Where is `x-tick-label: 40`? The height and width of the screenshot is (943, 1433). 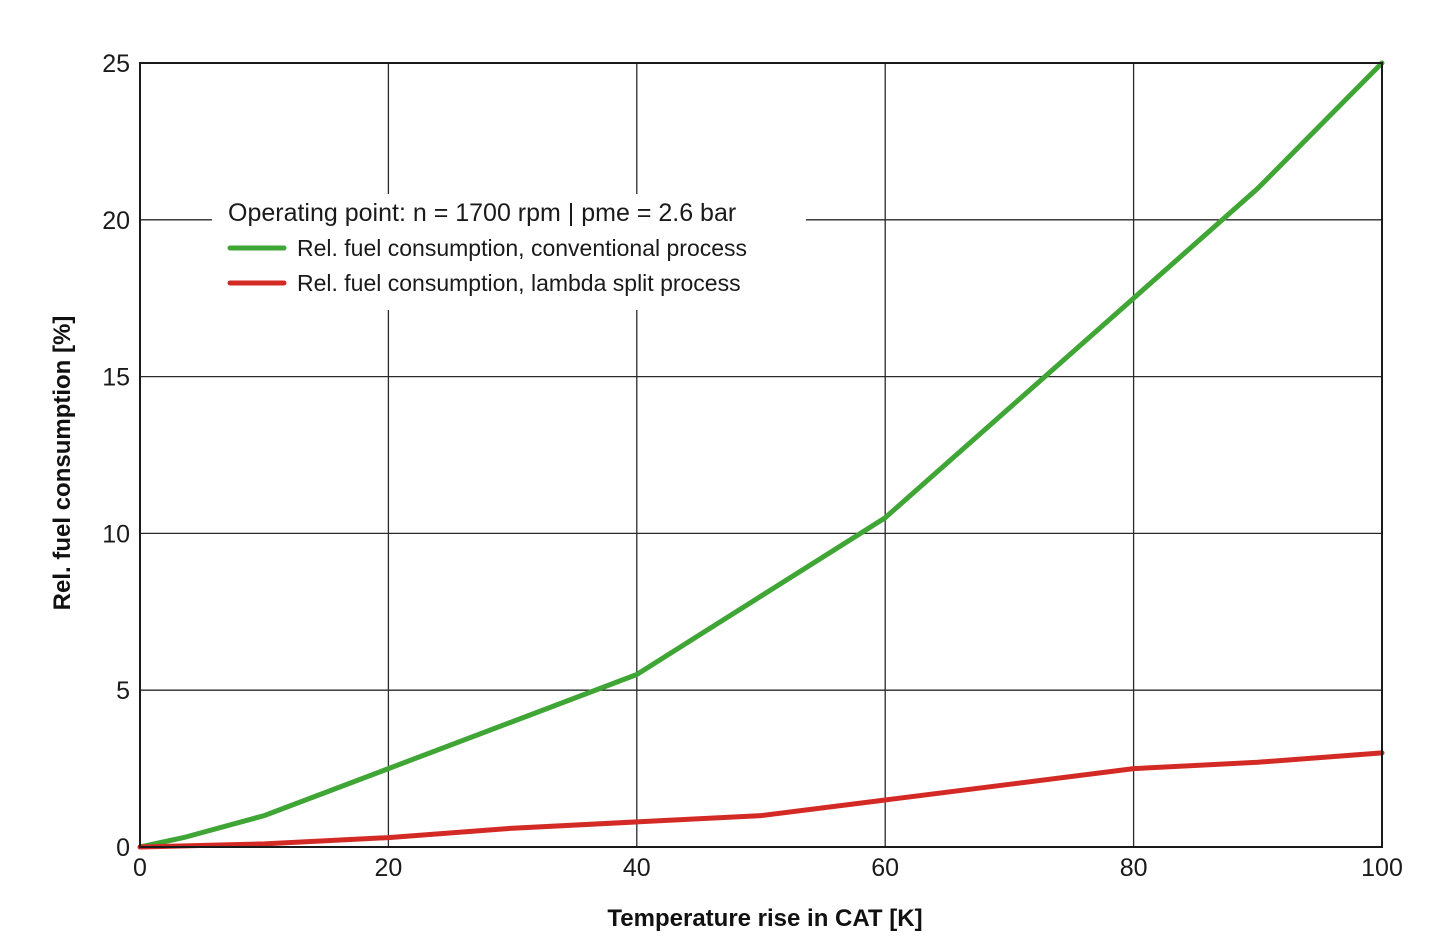
x-tick-label: 40 is located at coordinates (637, 868).